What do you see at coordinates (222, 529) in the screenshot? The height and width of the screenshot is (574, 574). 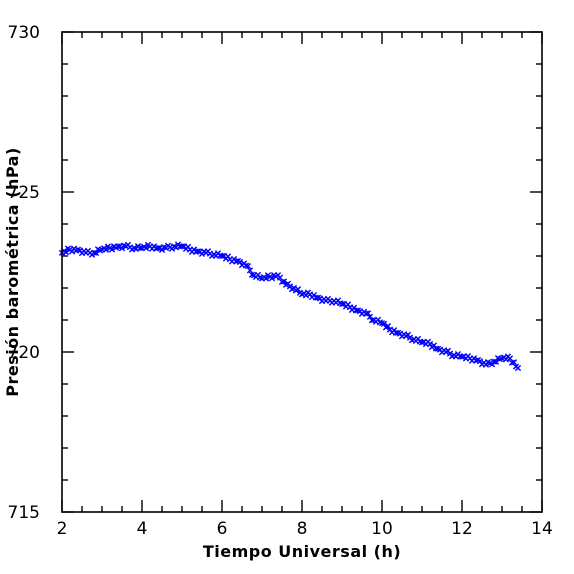 I see `x-tick-label: 6` at bounding box center [222, 529].